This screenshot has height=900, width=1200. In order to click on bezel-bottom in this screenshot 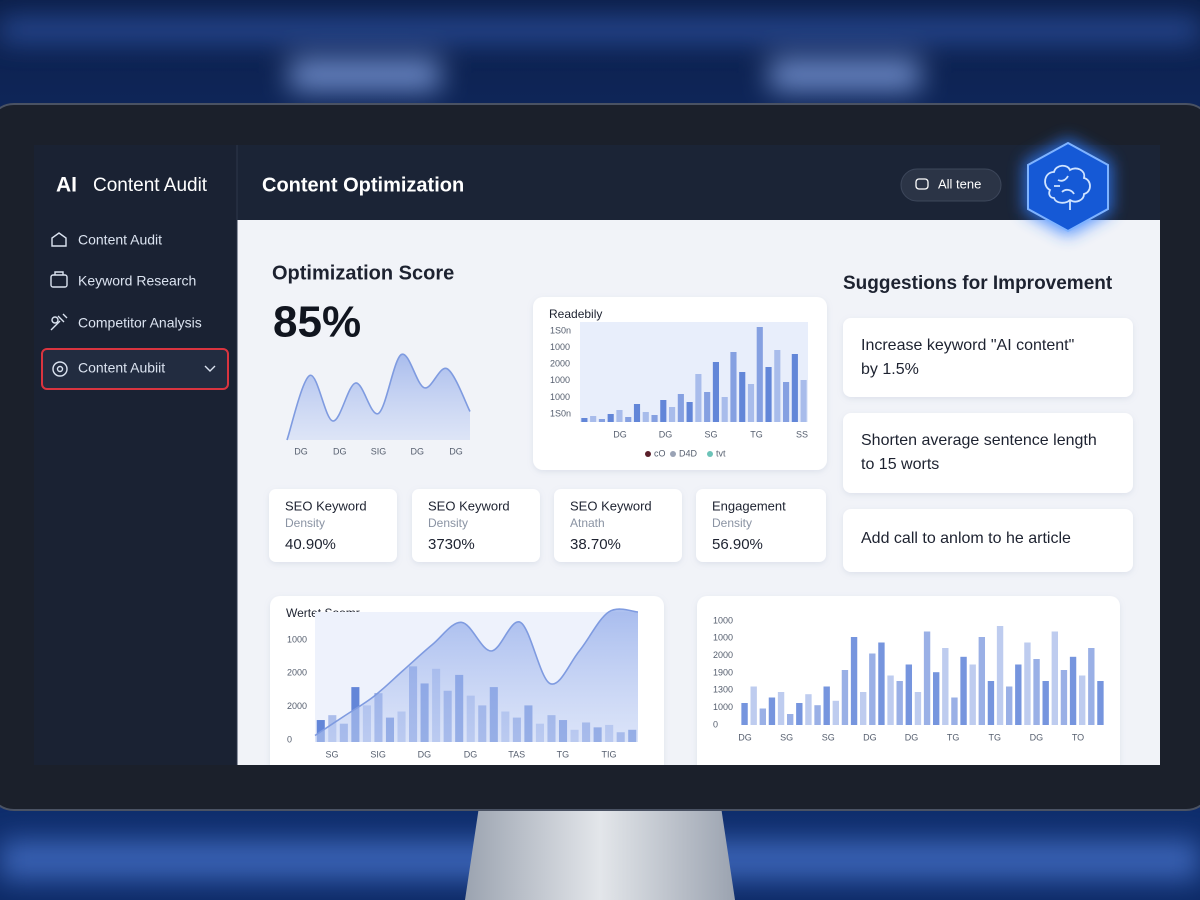, I will do `click(597, 780)`.